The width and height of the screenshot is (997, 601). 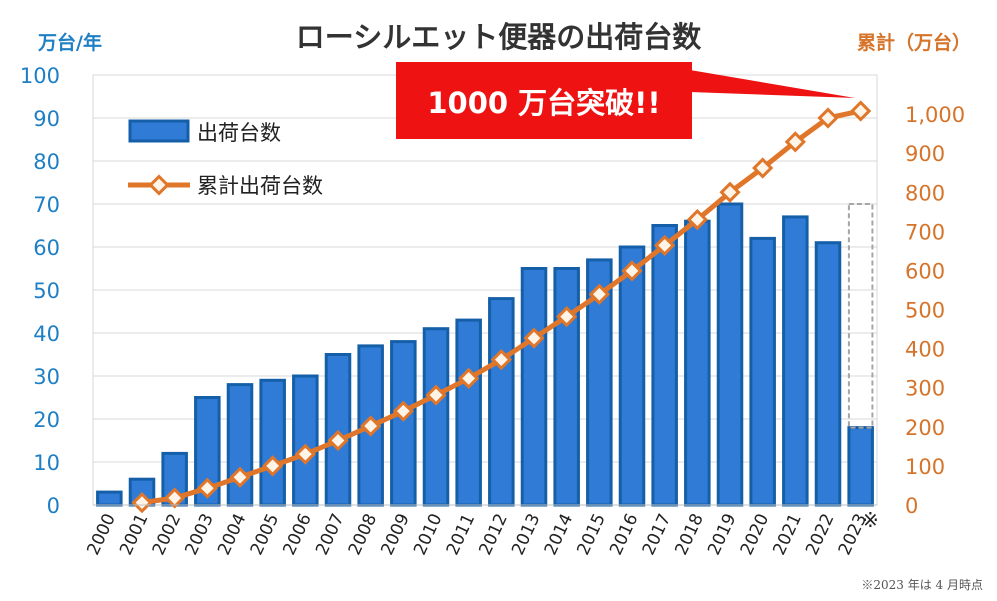 I want to click on left-tick-label: 20, so click(x=46, y=420).